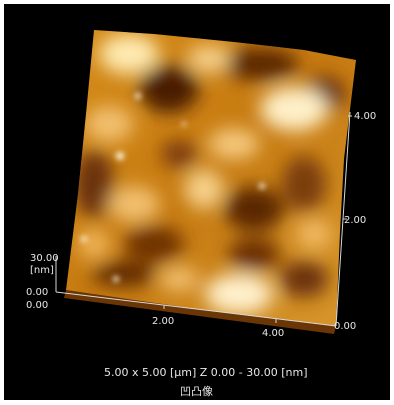  Describe the element at coordinates (196, 309) in the screenshot. I see `x-axis-line` at that location.